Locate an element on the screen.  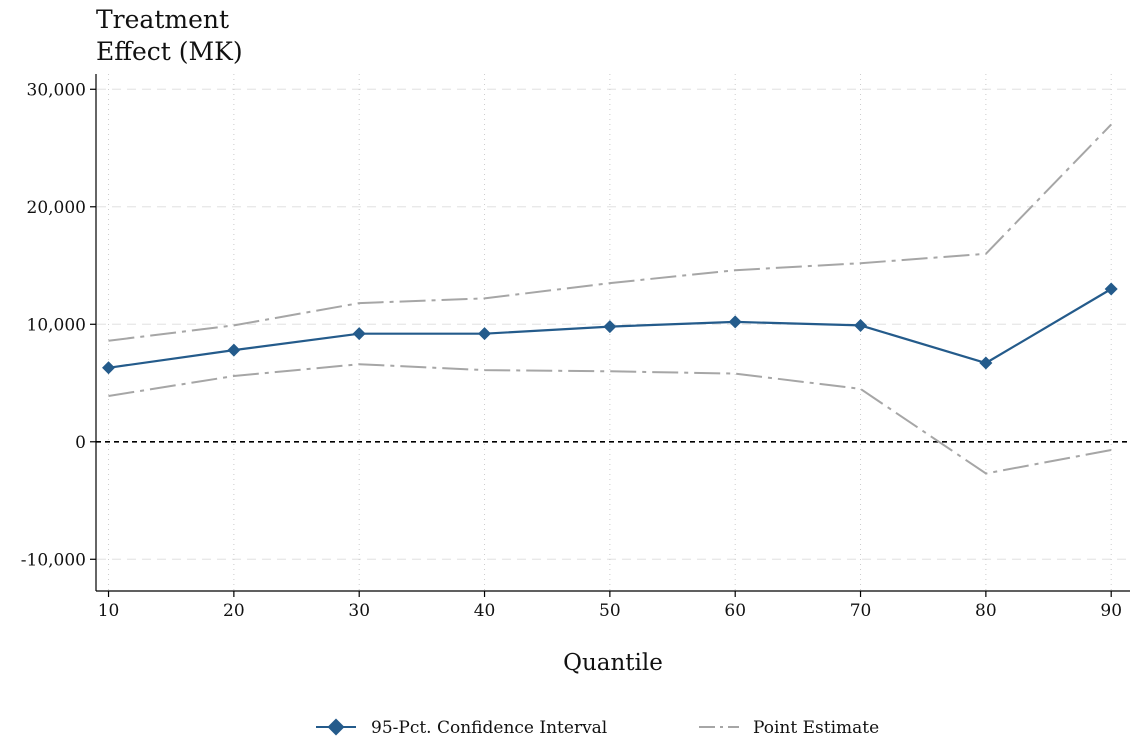
x-tick-label: 60 is located at coordinates (735, 611).